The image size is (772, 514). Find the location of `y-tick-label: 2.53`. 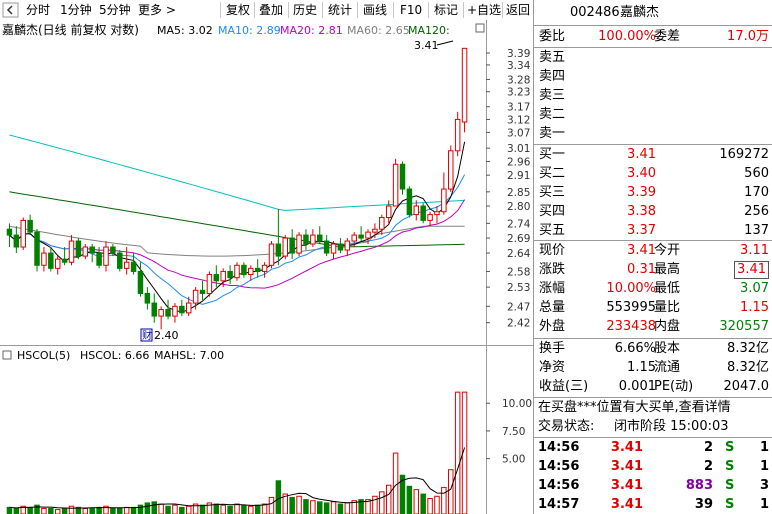

y-tick-label: 2.53 is located at coordinates (518, 288).